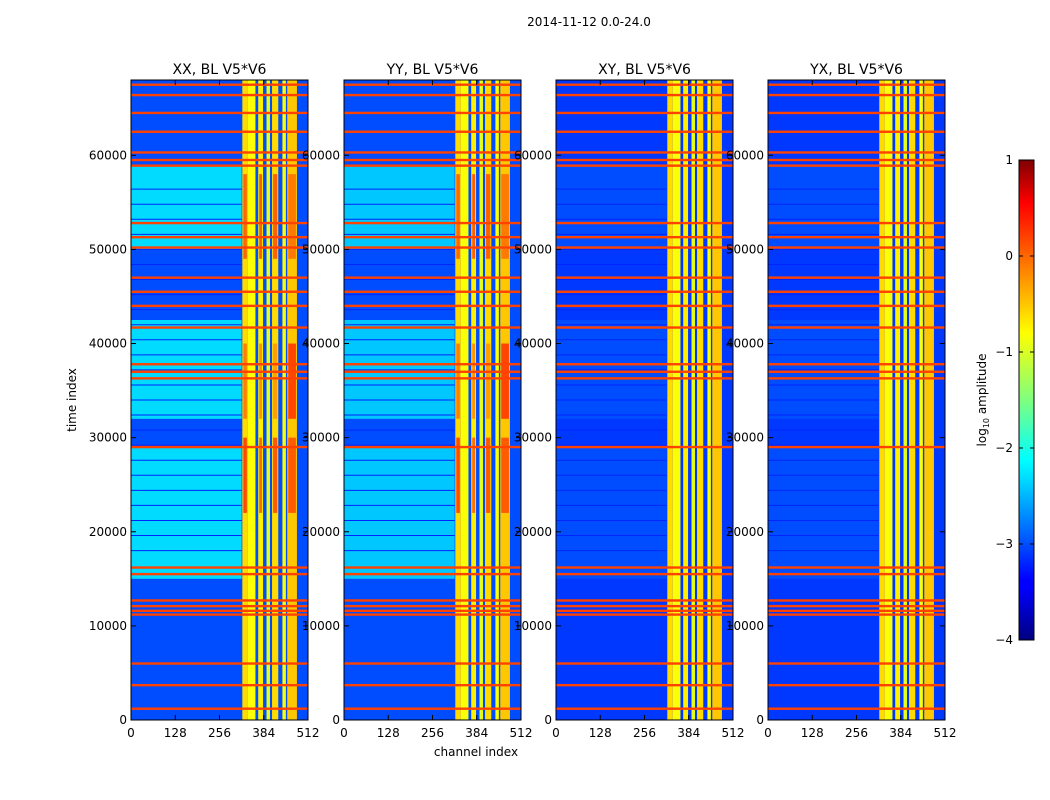  I want to click on y-tick-label: 40000, so click(108, 344).